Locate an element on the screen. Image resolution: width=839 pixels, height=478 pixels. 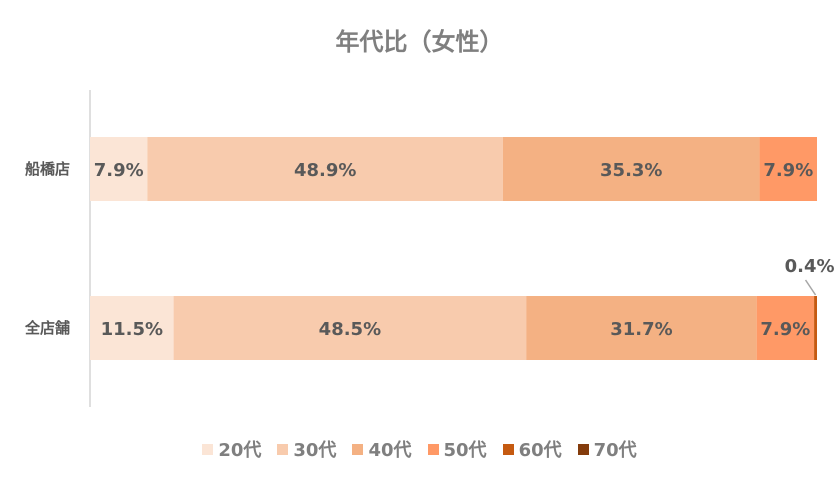
legend-label: 40代 is located at coordinates (390, 450).